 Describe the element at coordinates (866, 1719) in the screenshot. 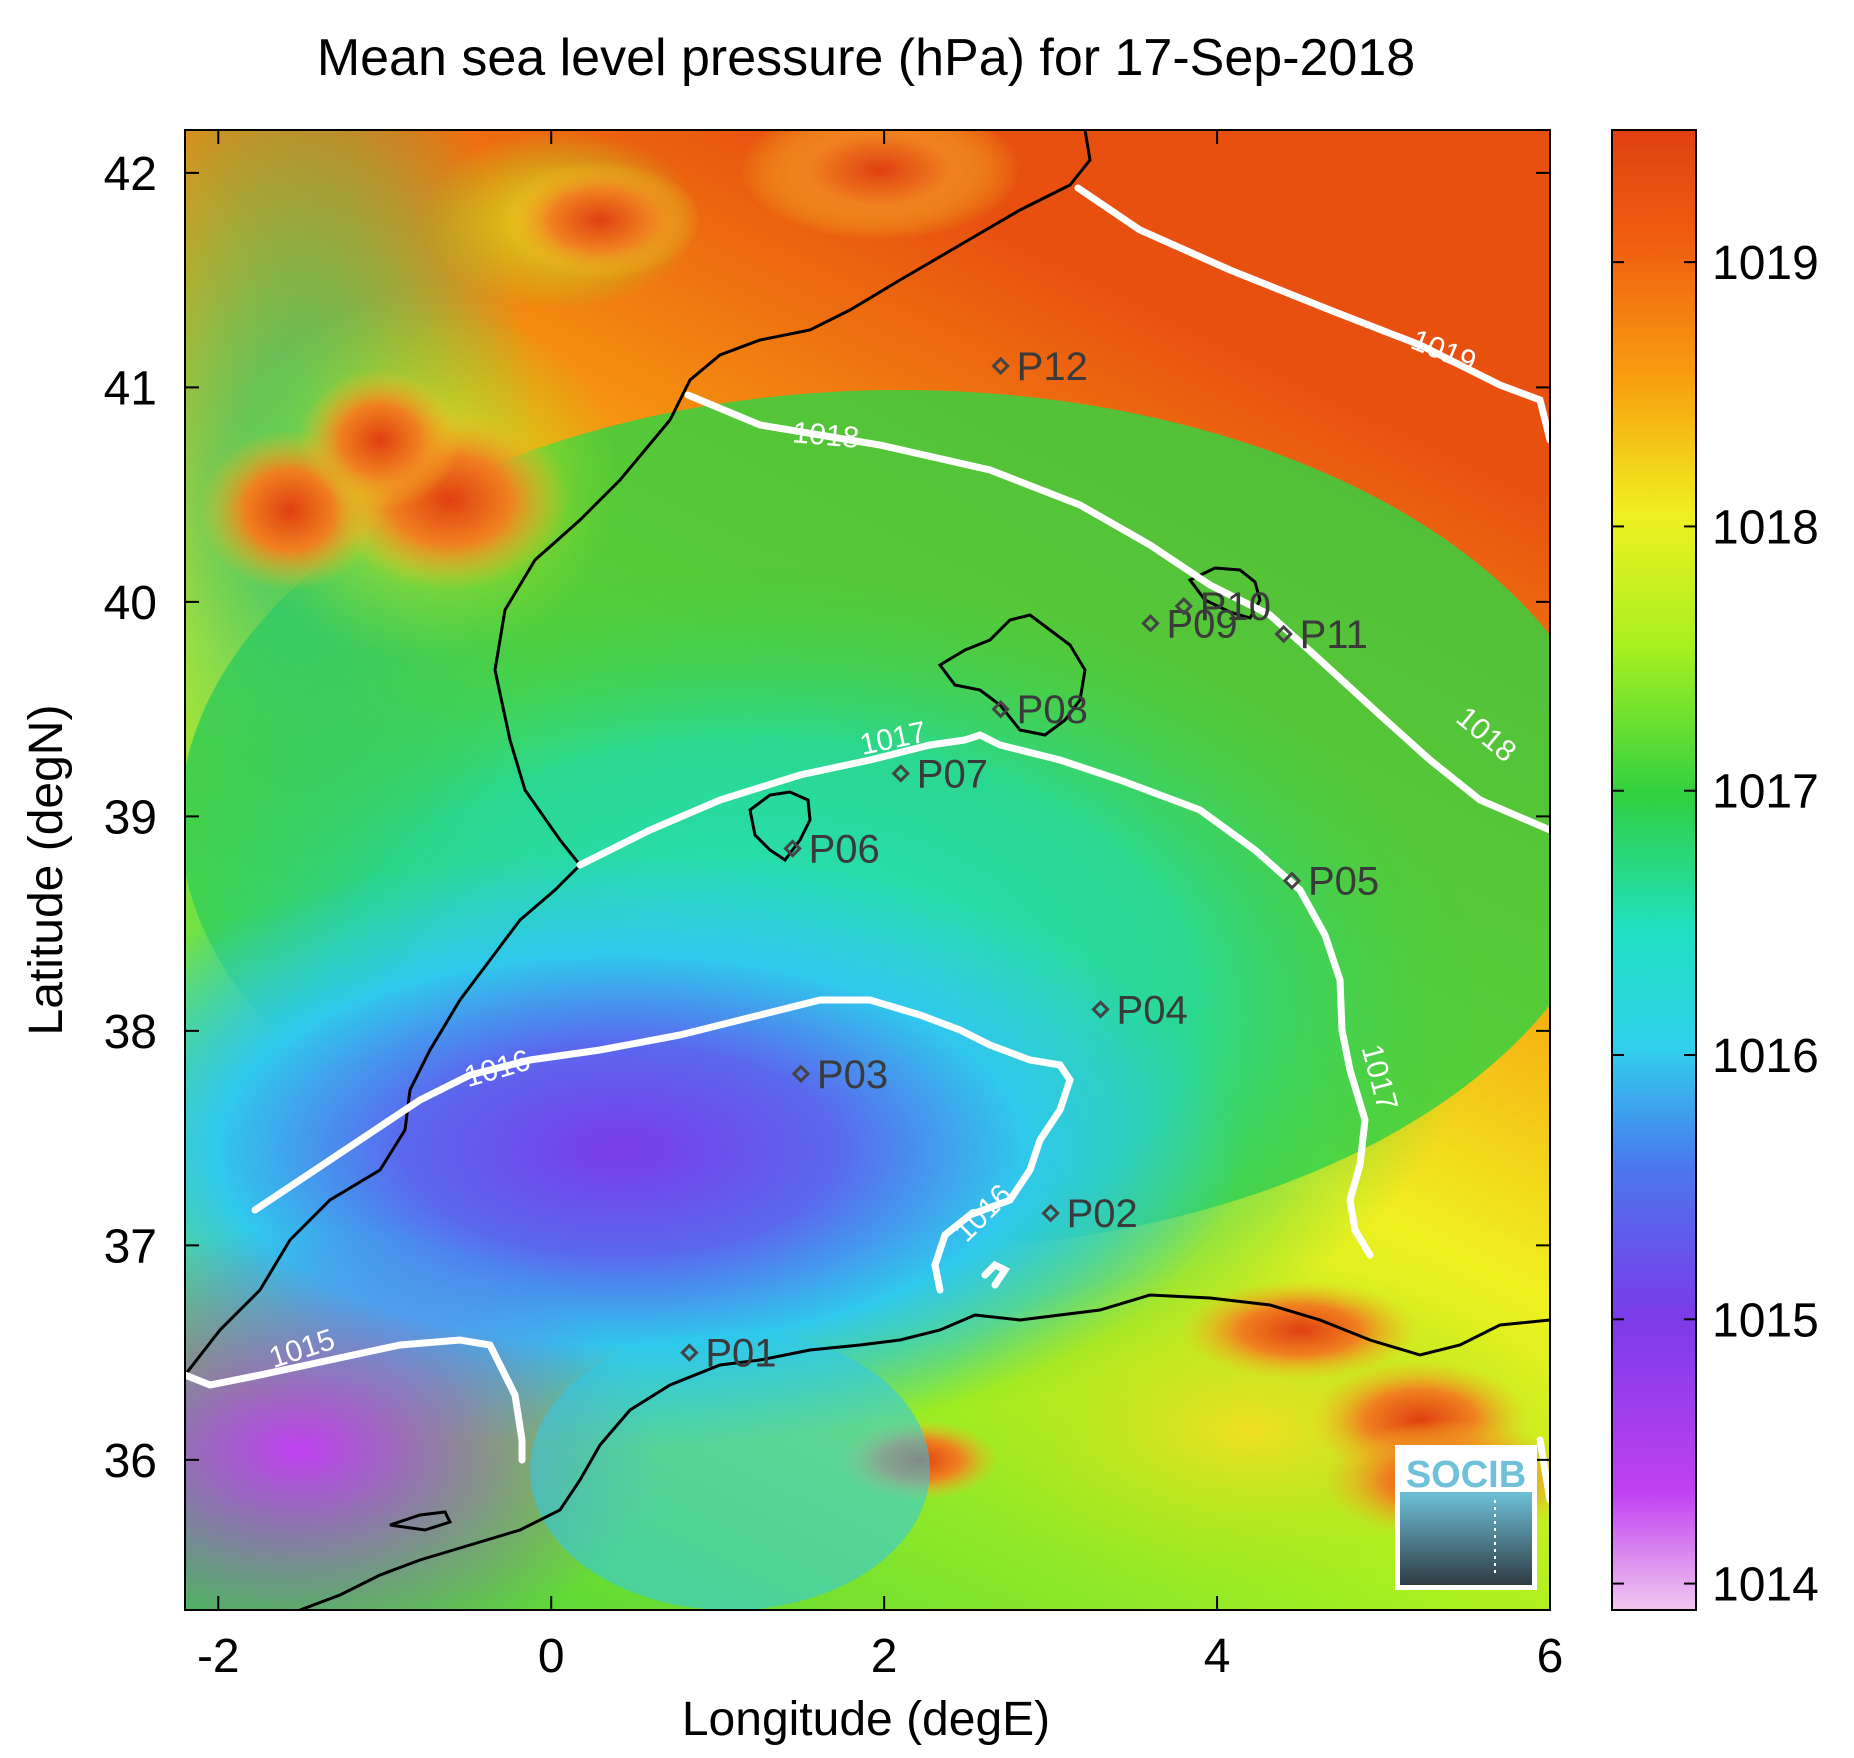

I see `x-axis-title: Longitude (degE)` at that location.